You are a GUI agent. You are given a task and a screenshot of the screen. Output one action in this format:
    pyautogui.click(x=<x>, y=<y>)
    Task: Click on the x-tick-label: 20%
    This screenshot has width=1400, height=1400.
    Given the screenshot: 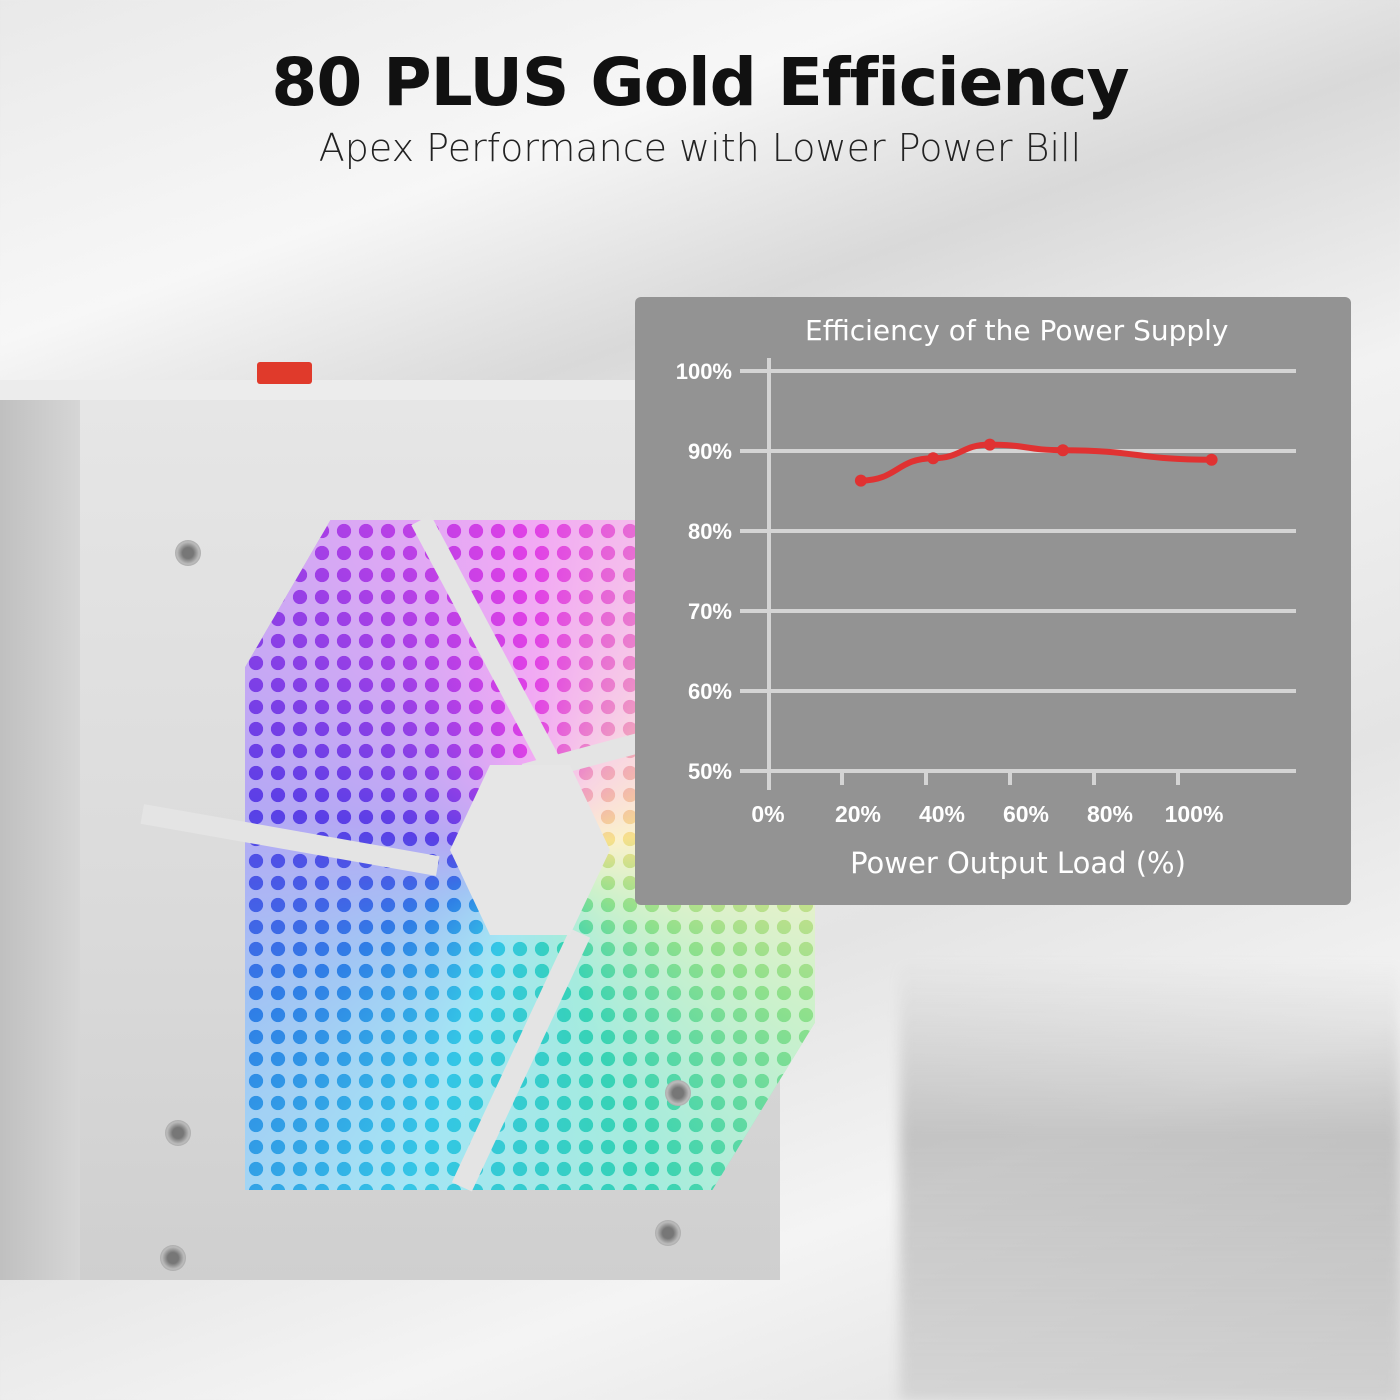 What is the action you would take?
    pyautogui.click(x=858, y=814)
    